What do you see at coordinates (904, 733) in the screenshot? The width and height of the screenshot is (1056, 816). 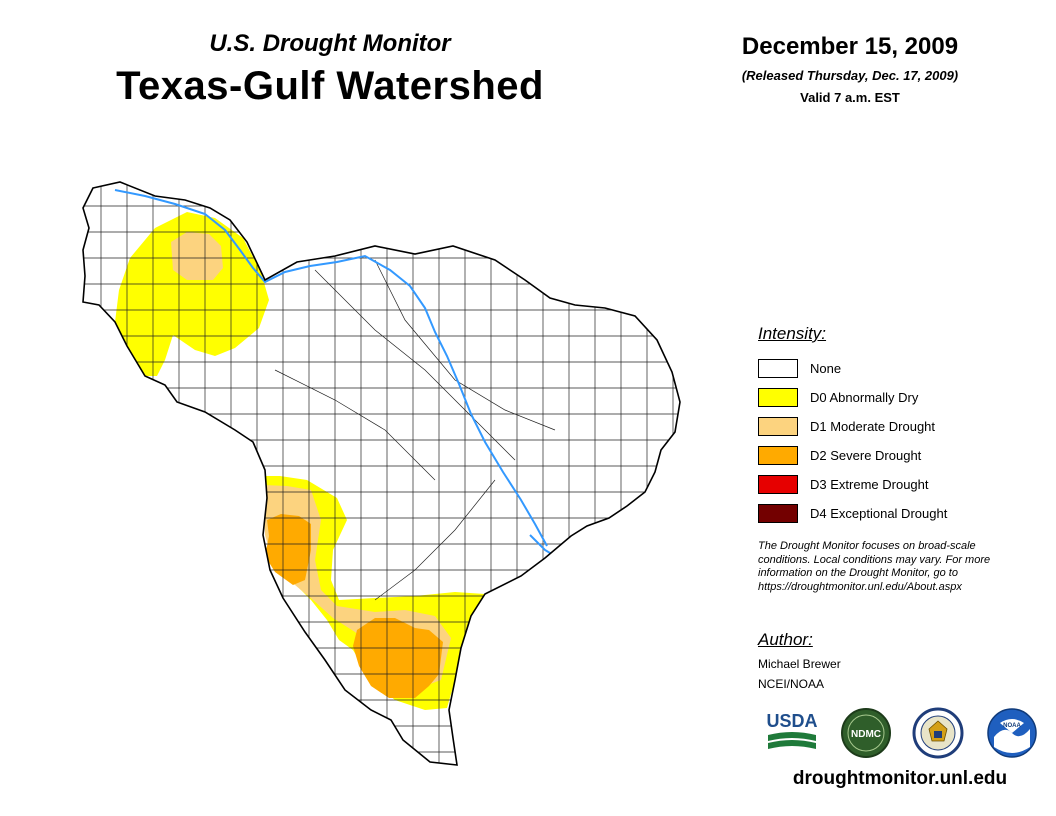 I see `partner-logos: USDA NDMC NOAA` at bounding box center [904, 733].